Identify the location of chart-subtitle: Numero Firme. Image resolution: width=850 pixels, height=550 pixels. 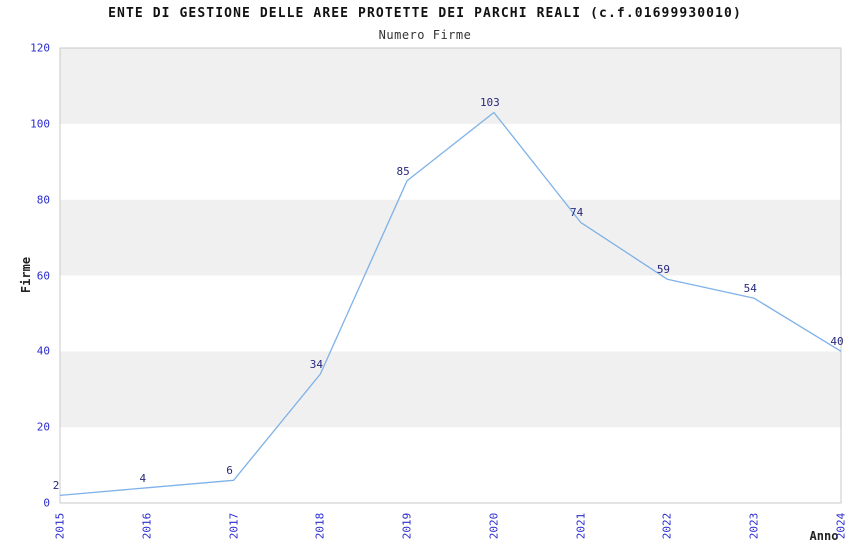
(425, 35).